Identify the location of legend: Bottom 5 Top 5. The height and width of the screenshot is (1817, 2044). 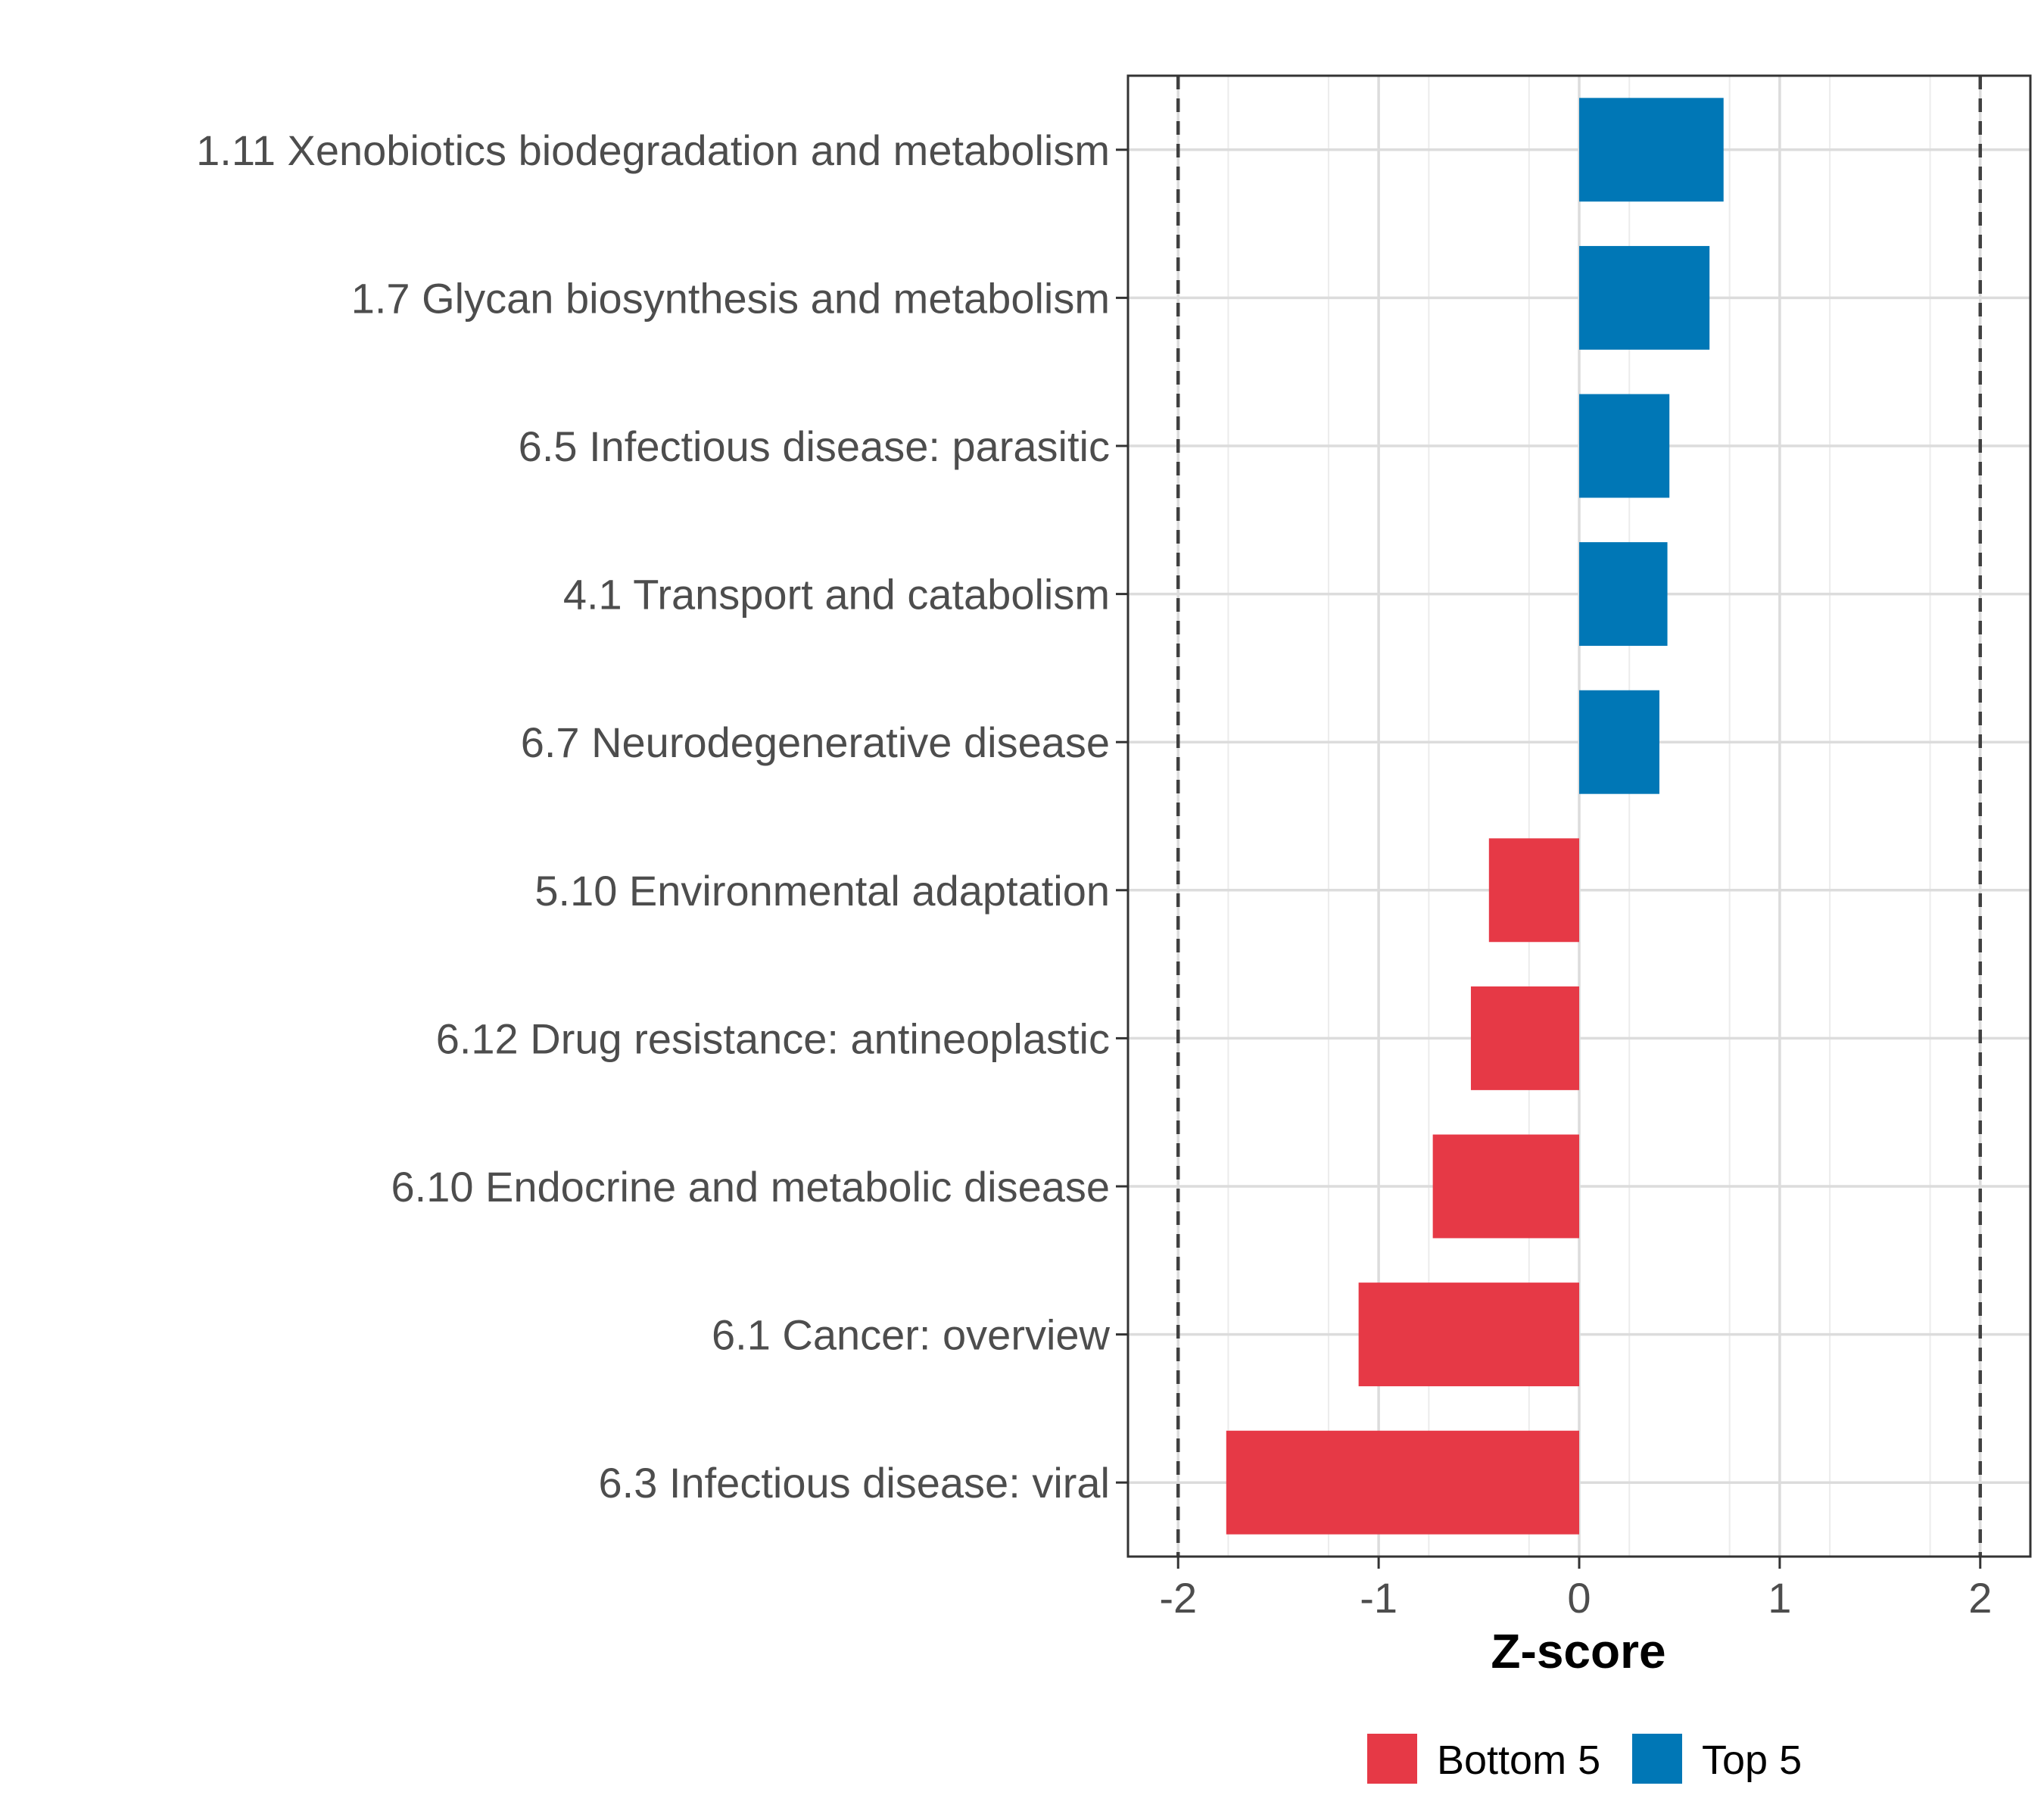
(1584, 1759).